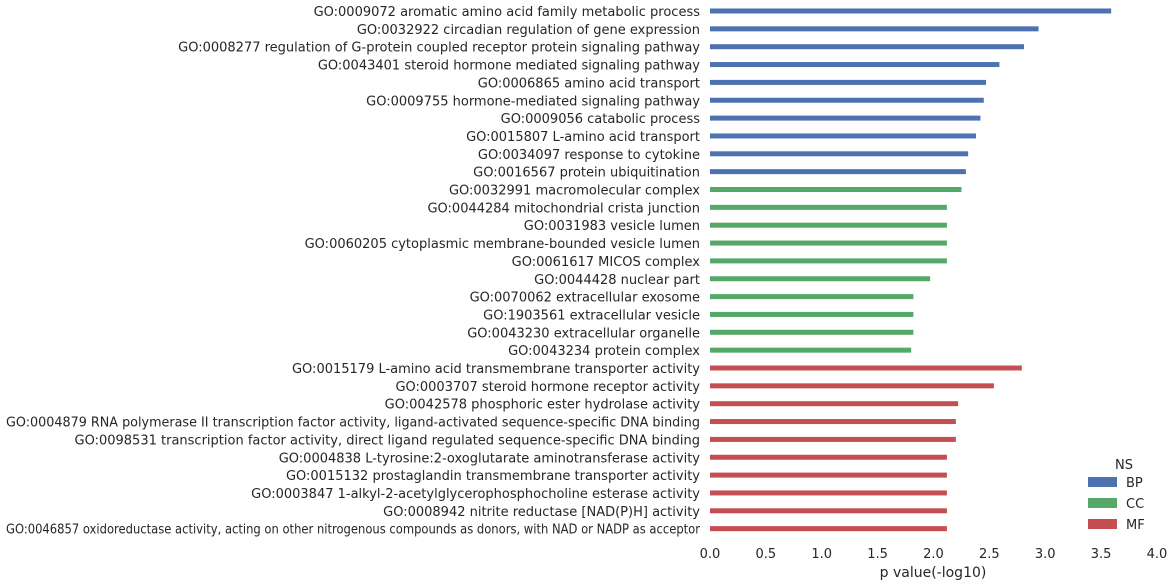 The width and height of the screenshot is (1172, 587). What do you see at coordinates (1134, 483) in the screenshot?
I see `legend-label-bp: BP` at bounding box center [1134, 483].